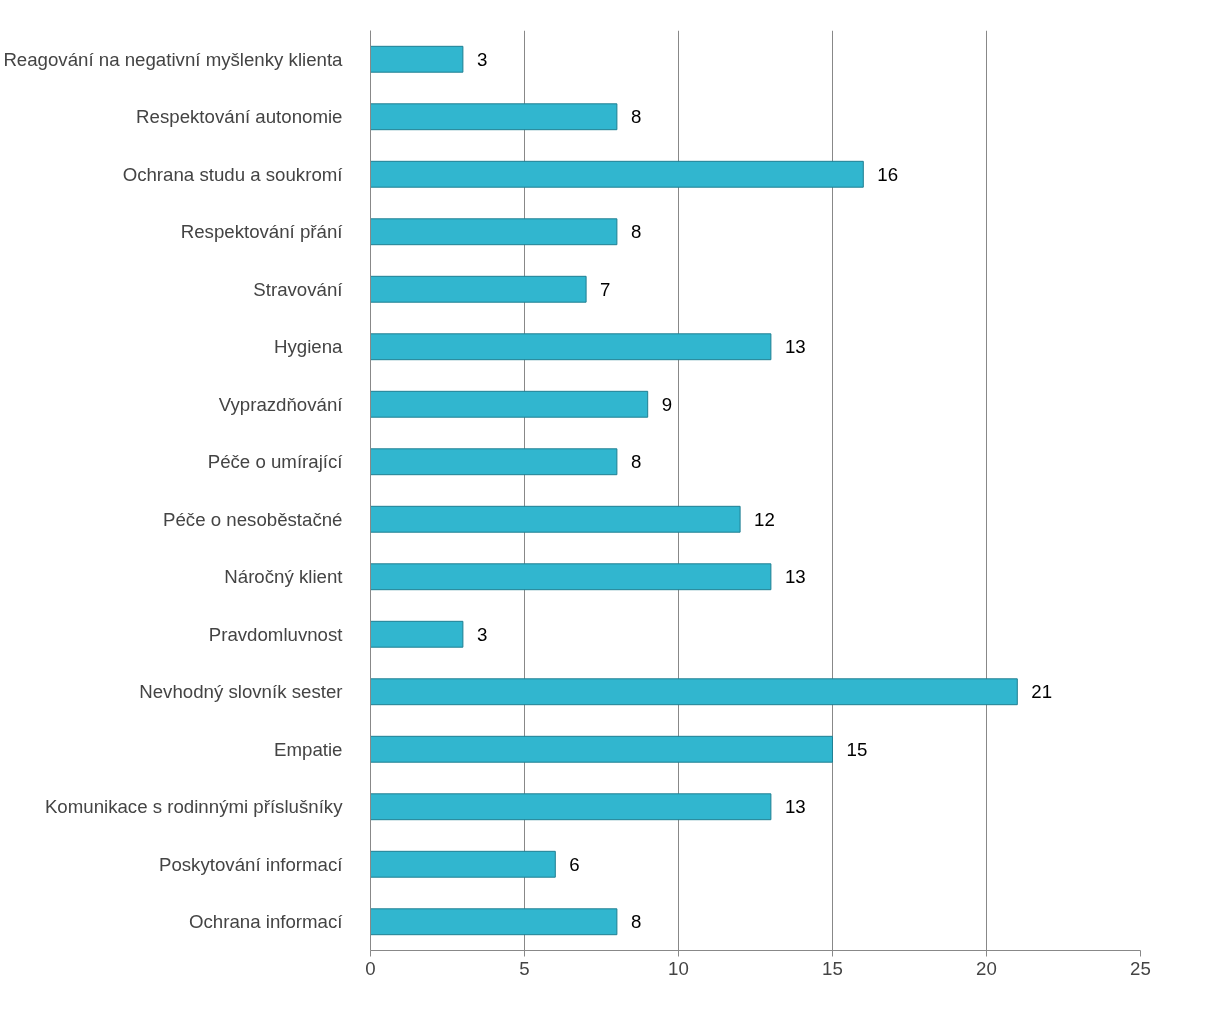  Describe the element at coordinates (251, 864) in the screenshot. I see `y-tick-label: Poskytování informací` at that location.